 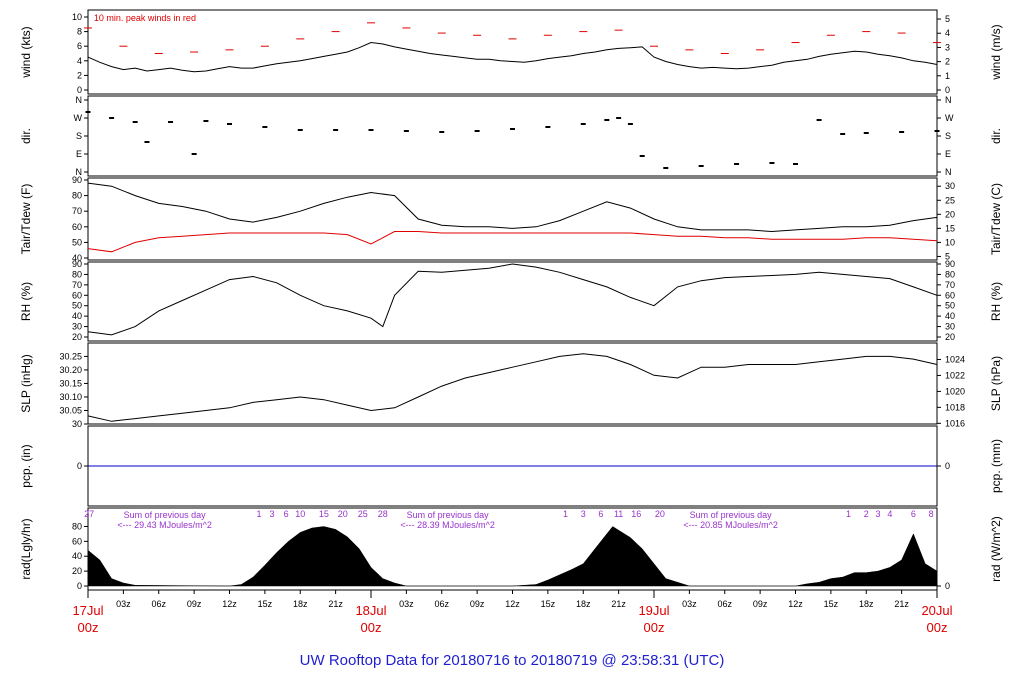 What do you see at coordinates (77, 274) in the screenshot?
I see `tick-label: 80` at bounding box center [77, 274].